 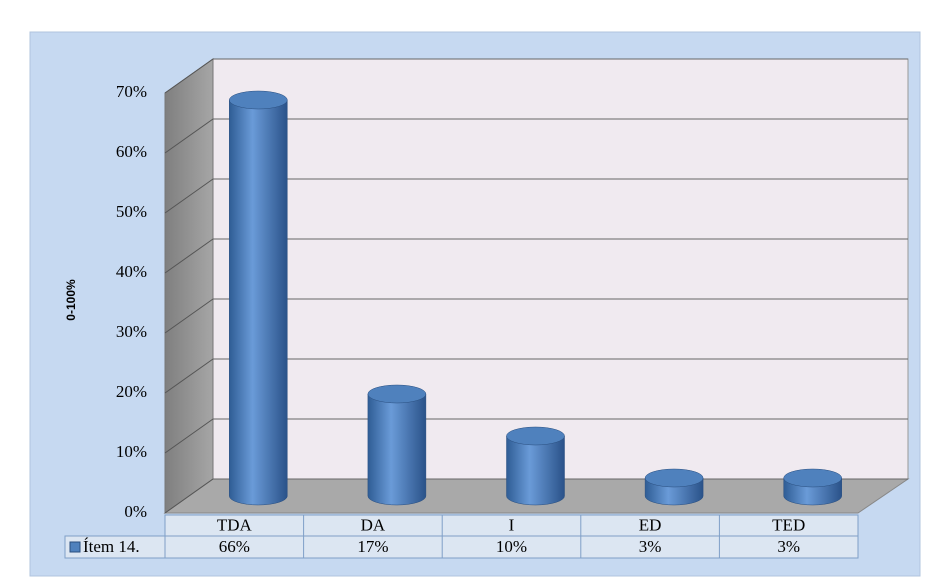 What do you see at coordinates (511, 546) in the screenshot?
I see `value-label: 10%` at bounding box center [511, 546].